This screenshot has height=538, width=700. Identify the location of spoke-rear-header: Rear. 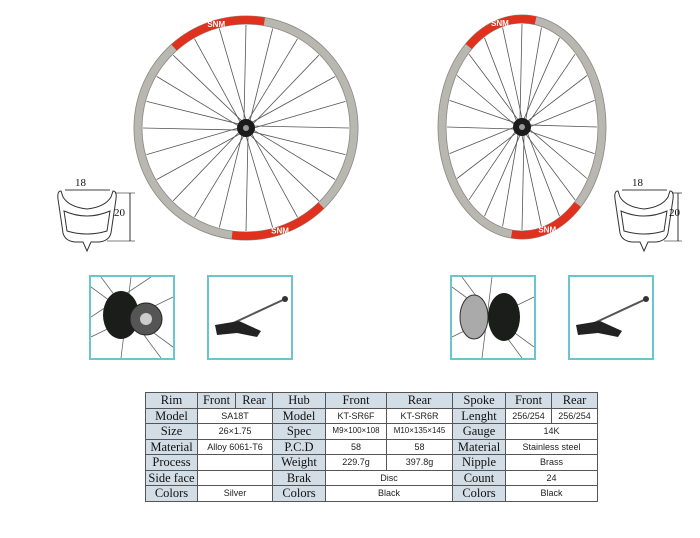
(574, 400).